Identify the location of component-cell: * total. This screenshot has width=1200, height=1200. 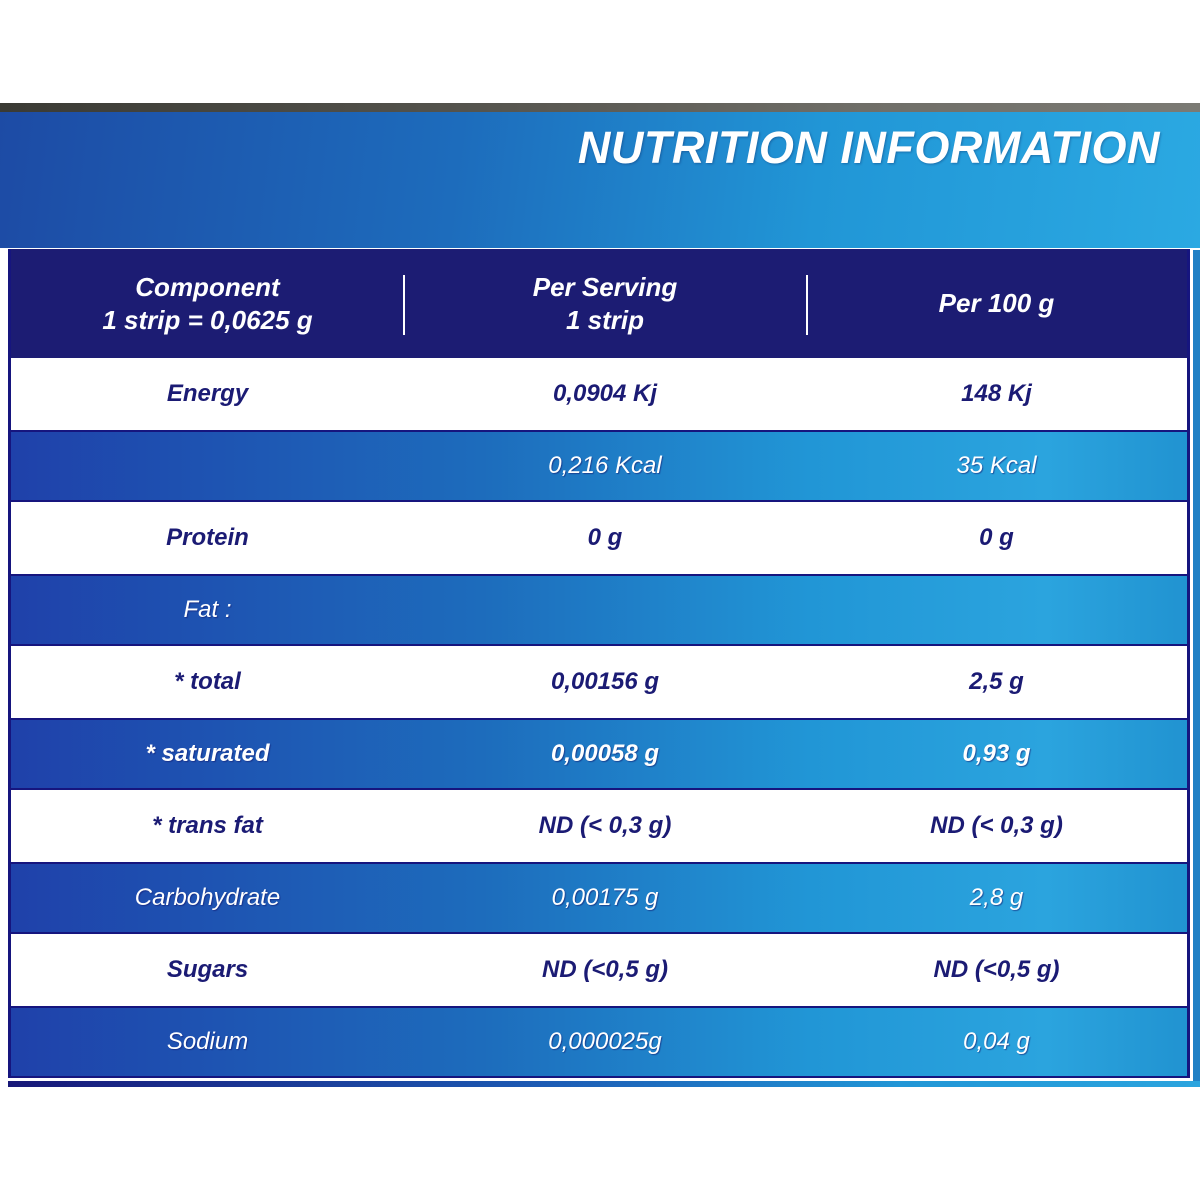
(207, 681).